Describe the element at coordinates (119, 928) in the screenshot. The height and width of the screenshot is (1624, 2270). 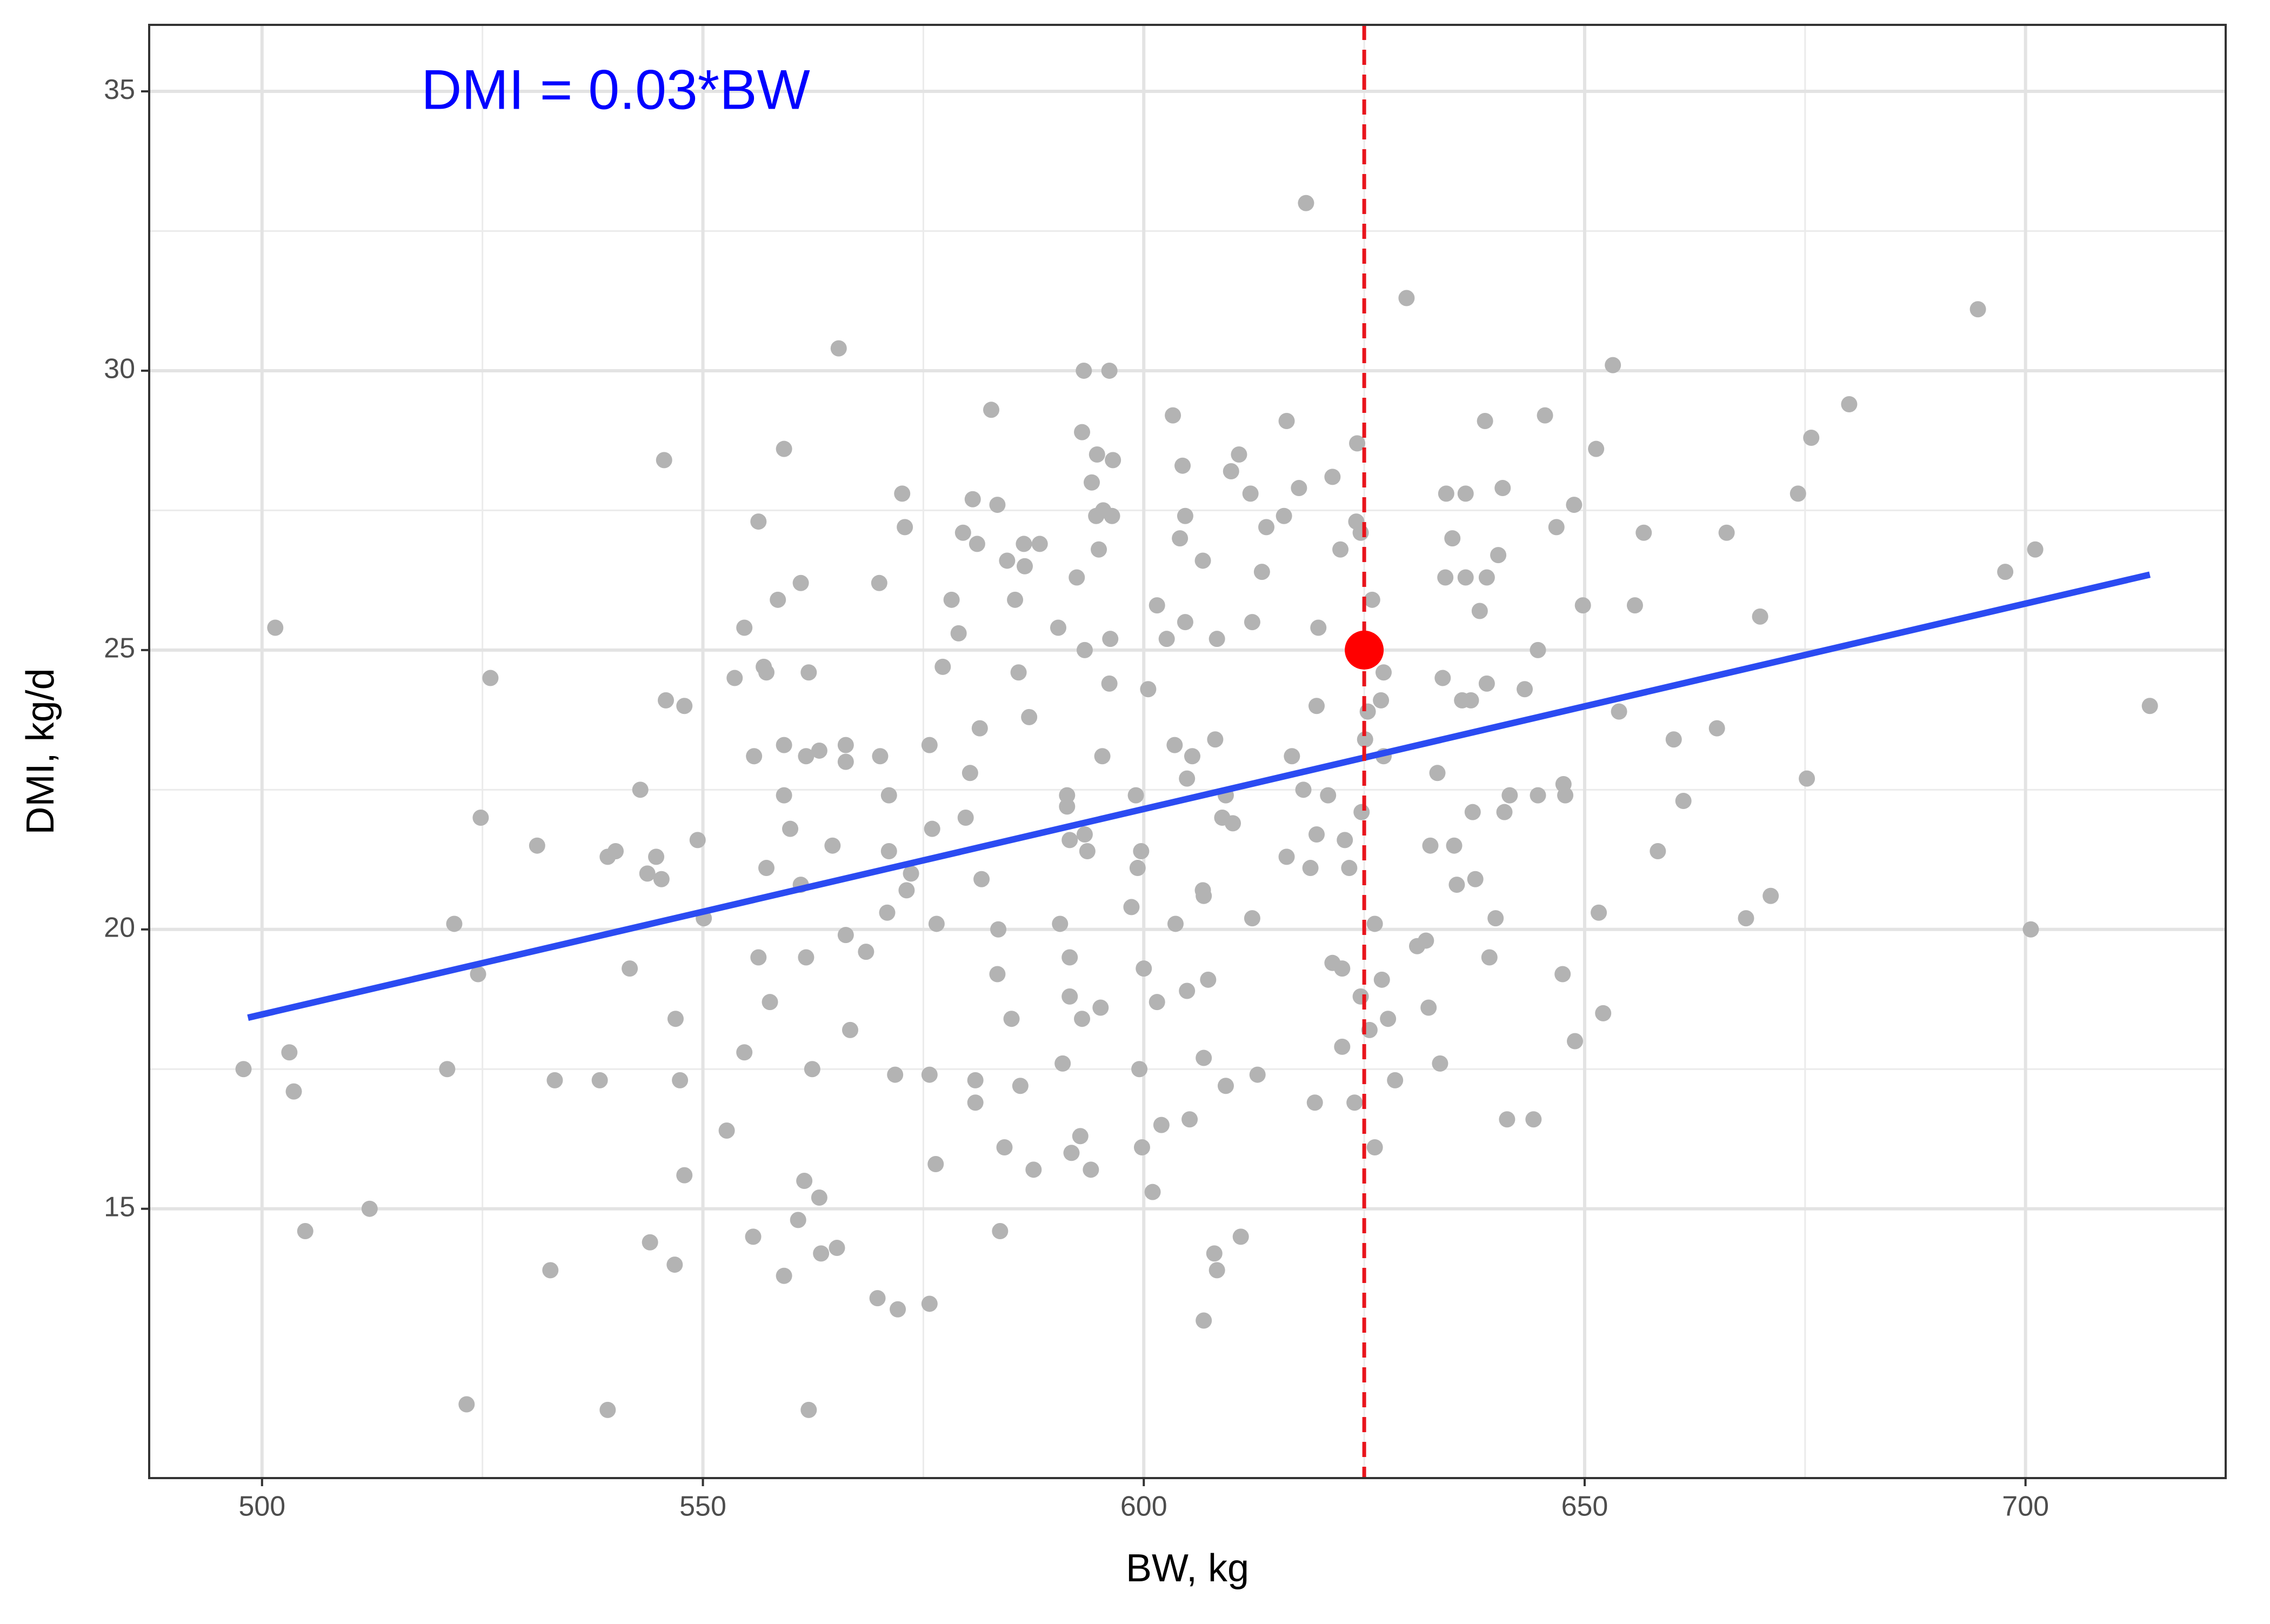
I see `y-tick-label: 20` at that location.